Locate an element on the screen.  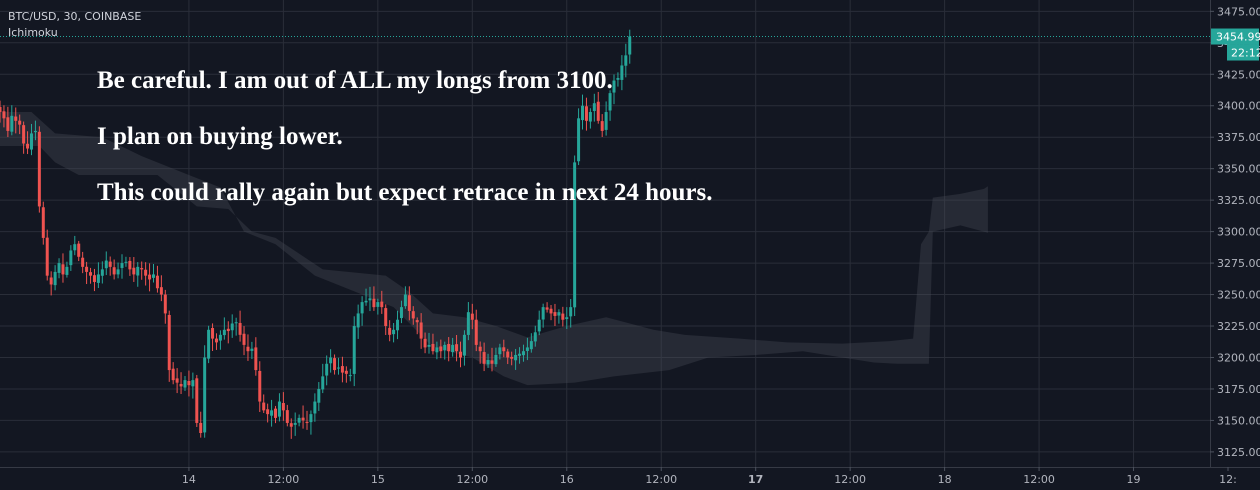
indicator-label: Ichimoku is located at coordinates (33, 32).